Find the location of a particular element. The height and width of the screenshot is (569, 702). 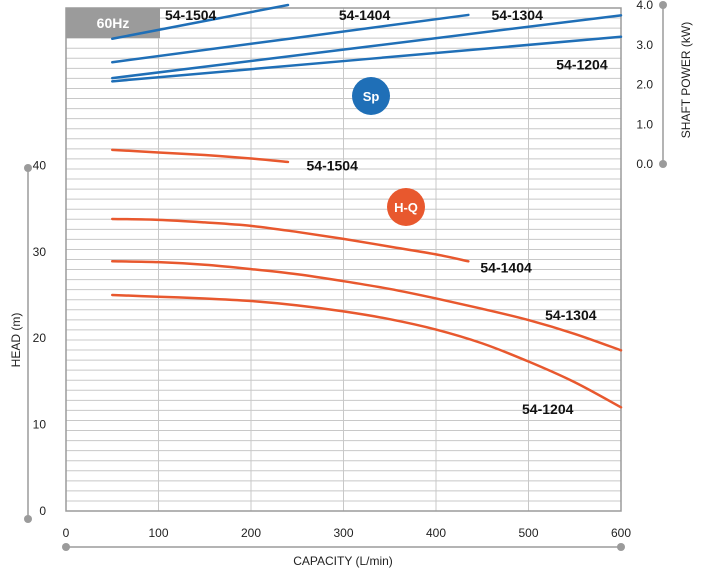

x-tick-label: 0 is located at coordinates (66, 533).